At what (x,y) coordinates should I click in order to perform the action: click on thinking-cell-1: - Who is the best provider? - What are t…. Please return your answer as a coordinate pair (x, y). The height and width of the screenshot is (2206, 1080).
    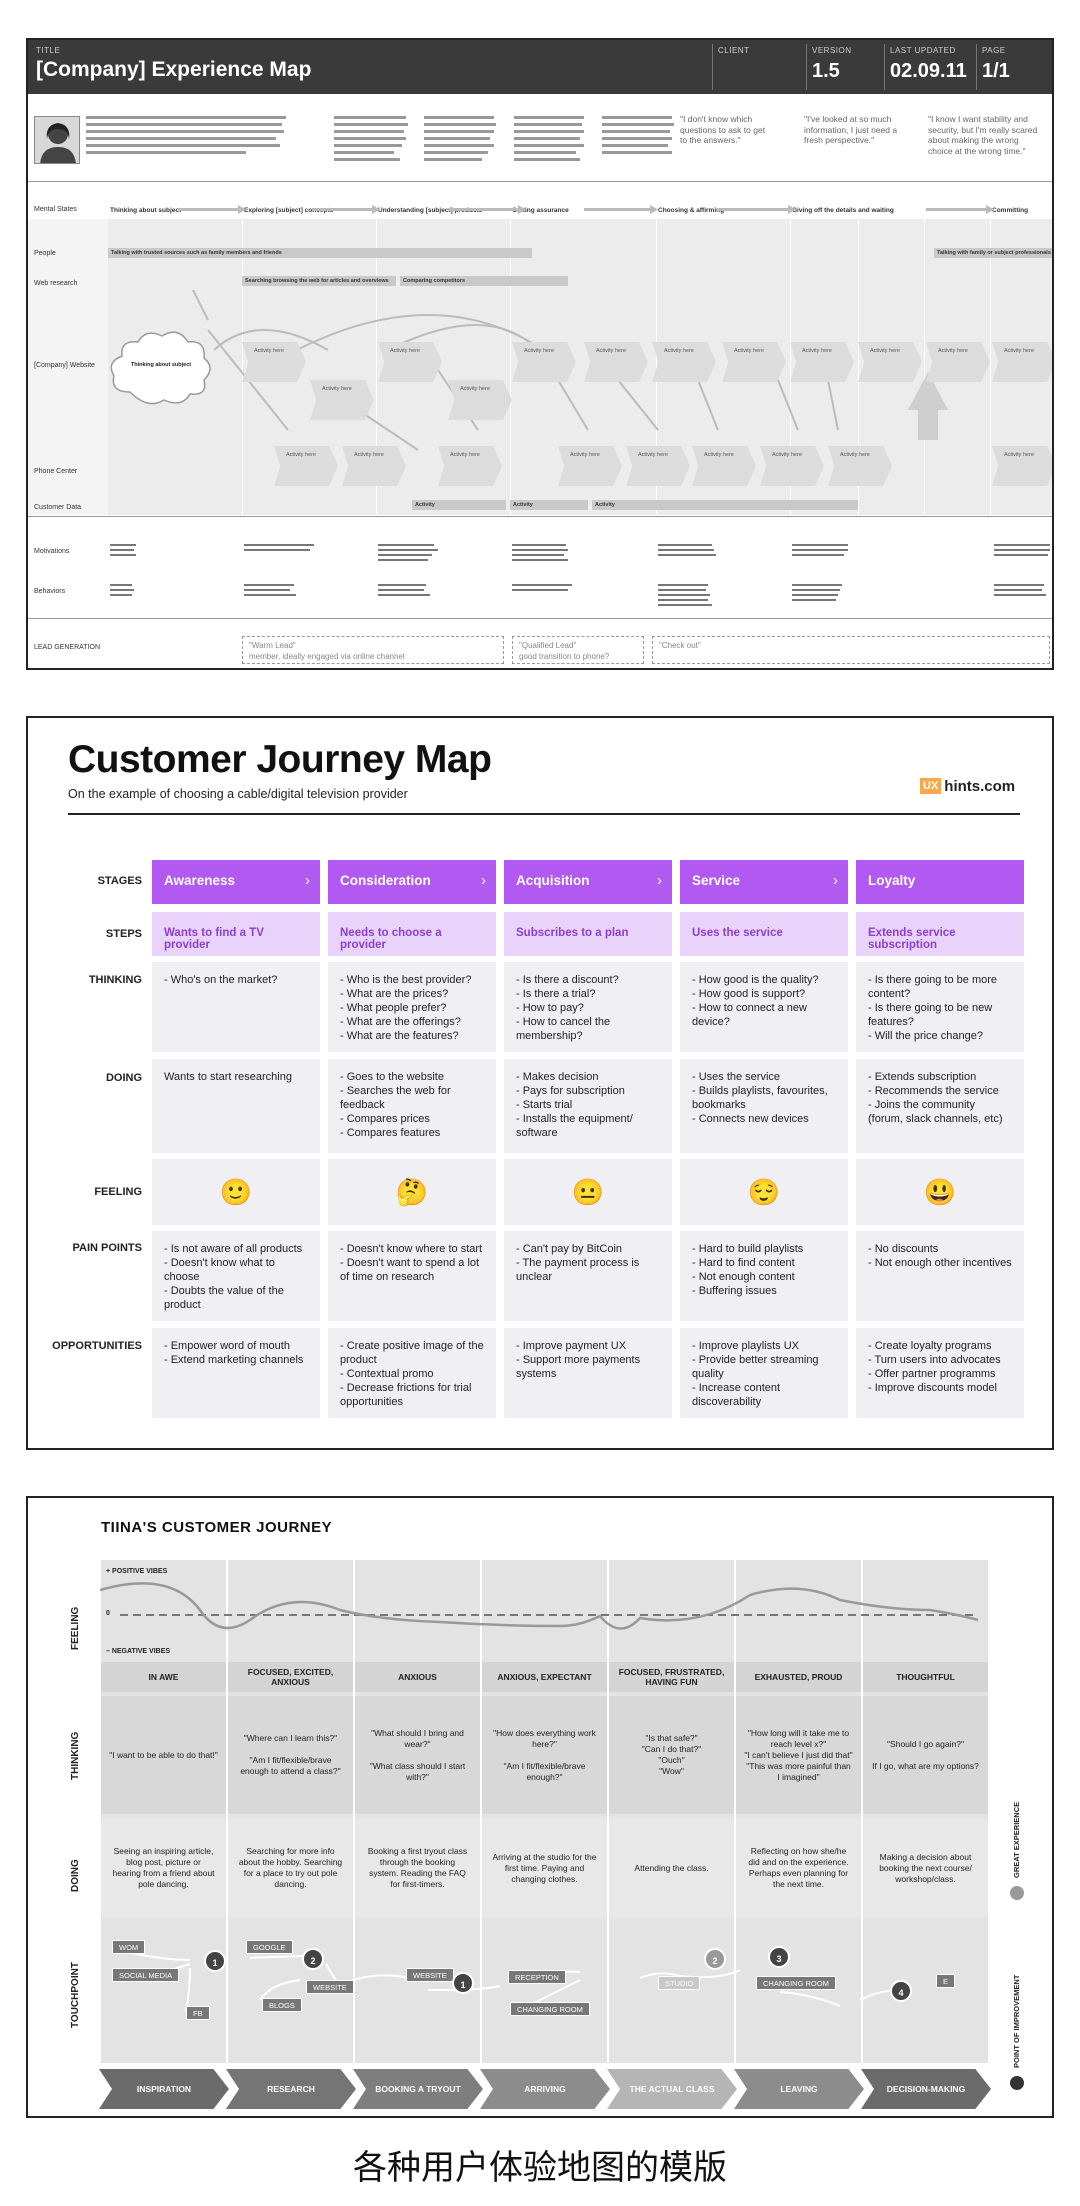
    Looking at the image, I should click on (412, 1007).